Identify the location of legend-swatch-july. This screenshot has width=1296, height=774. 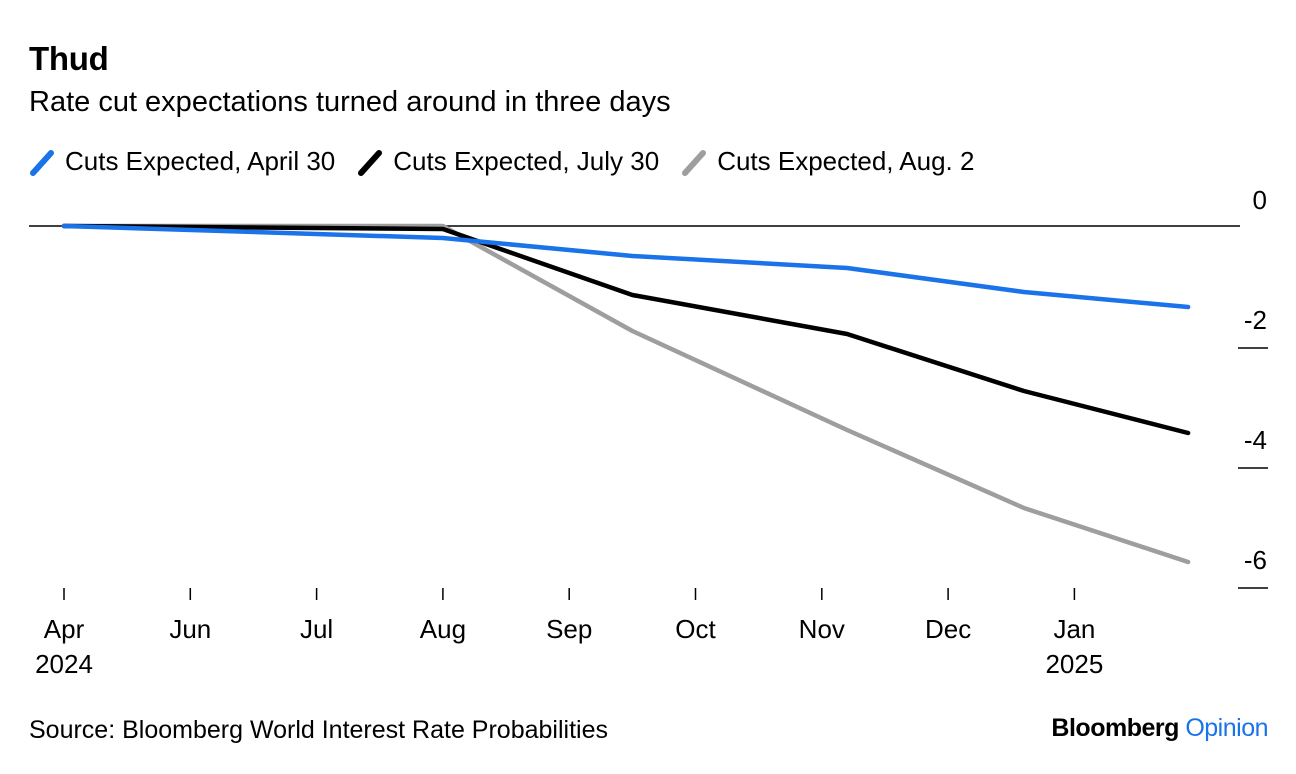
(370, 162).